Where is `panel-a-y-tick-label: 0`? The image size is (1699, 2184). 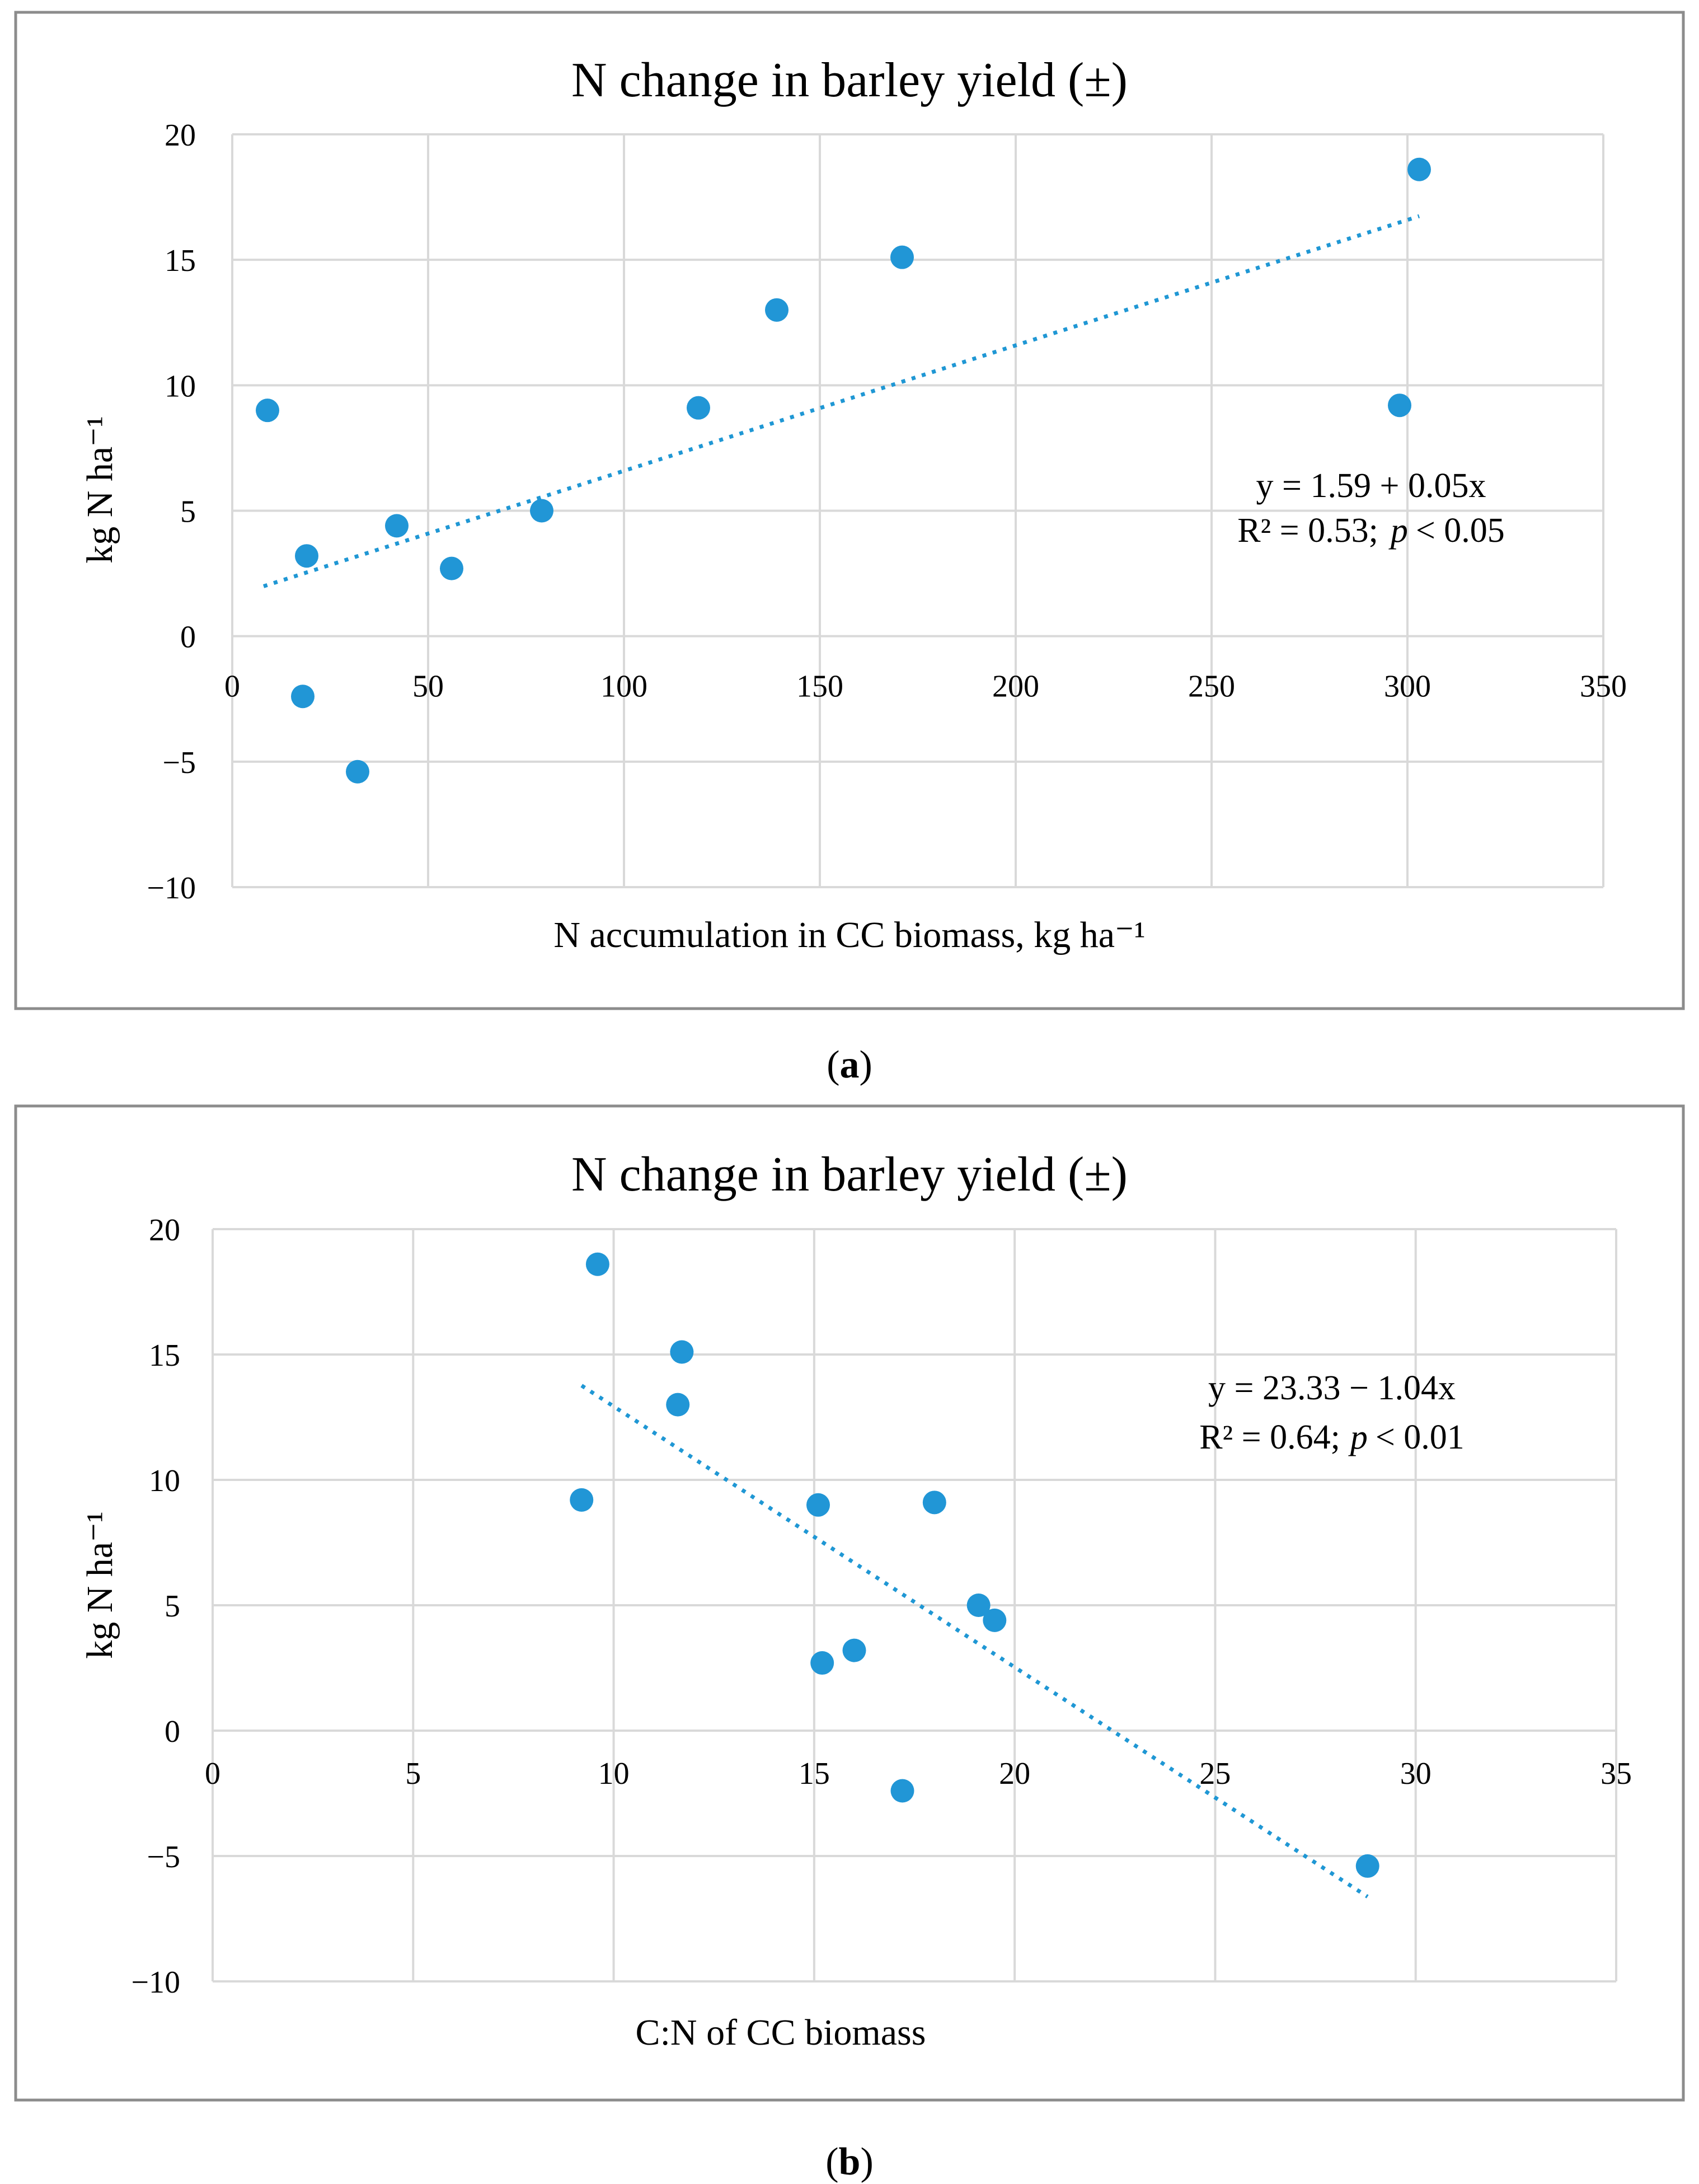
panel-a-y-tick-label: 0 is located at coordinates (188, 638).